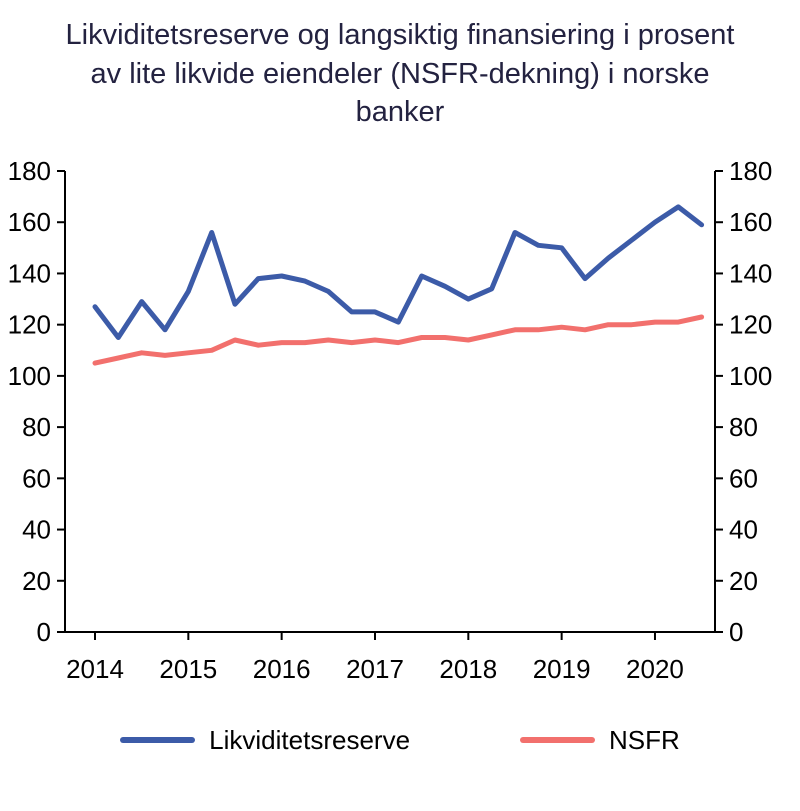  What do you see at coordinates (743, 478) in the screenshot?
I see `y-axis-tick-label-right: 60` at bounding box center [743, 478].